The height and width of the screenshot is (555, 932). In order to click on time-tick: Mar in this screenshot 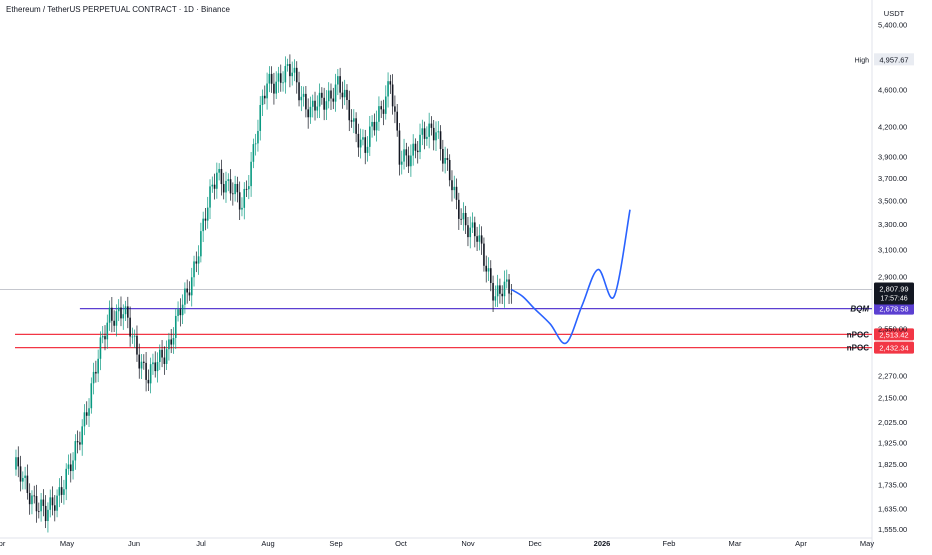, I will do `click(735, 543)`.